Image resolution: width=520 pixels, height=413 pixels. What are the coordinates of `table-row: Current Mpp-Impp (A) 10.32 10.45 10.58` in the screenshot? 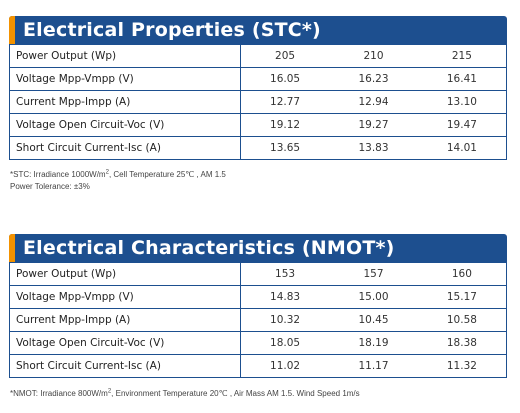 It's located at (258, 320).